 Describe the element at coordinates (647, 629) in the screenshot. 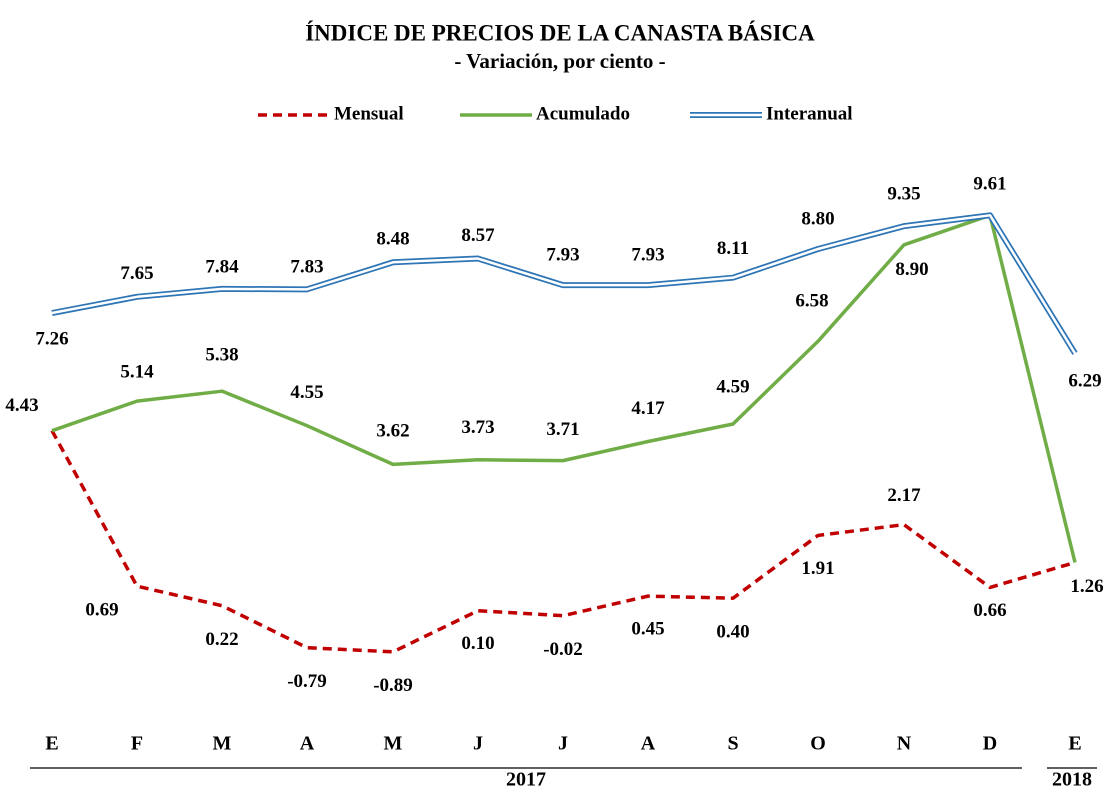

I see `data-label: 0.45` at that location.